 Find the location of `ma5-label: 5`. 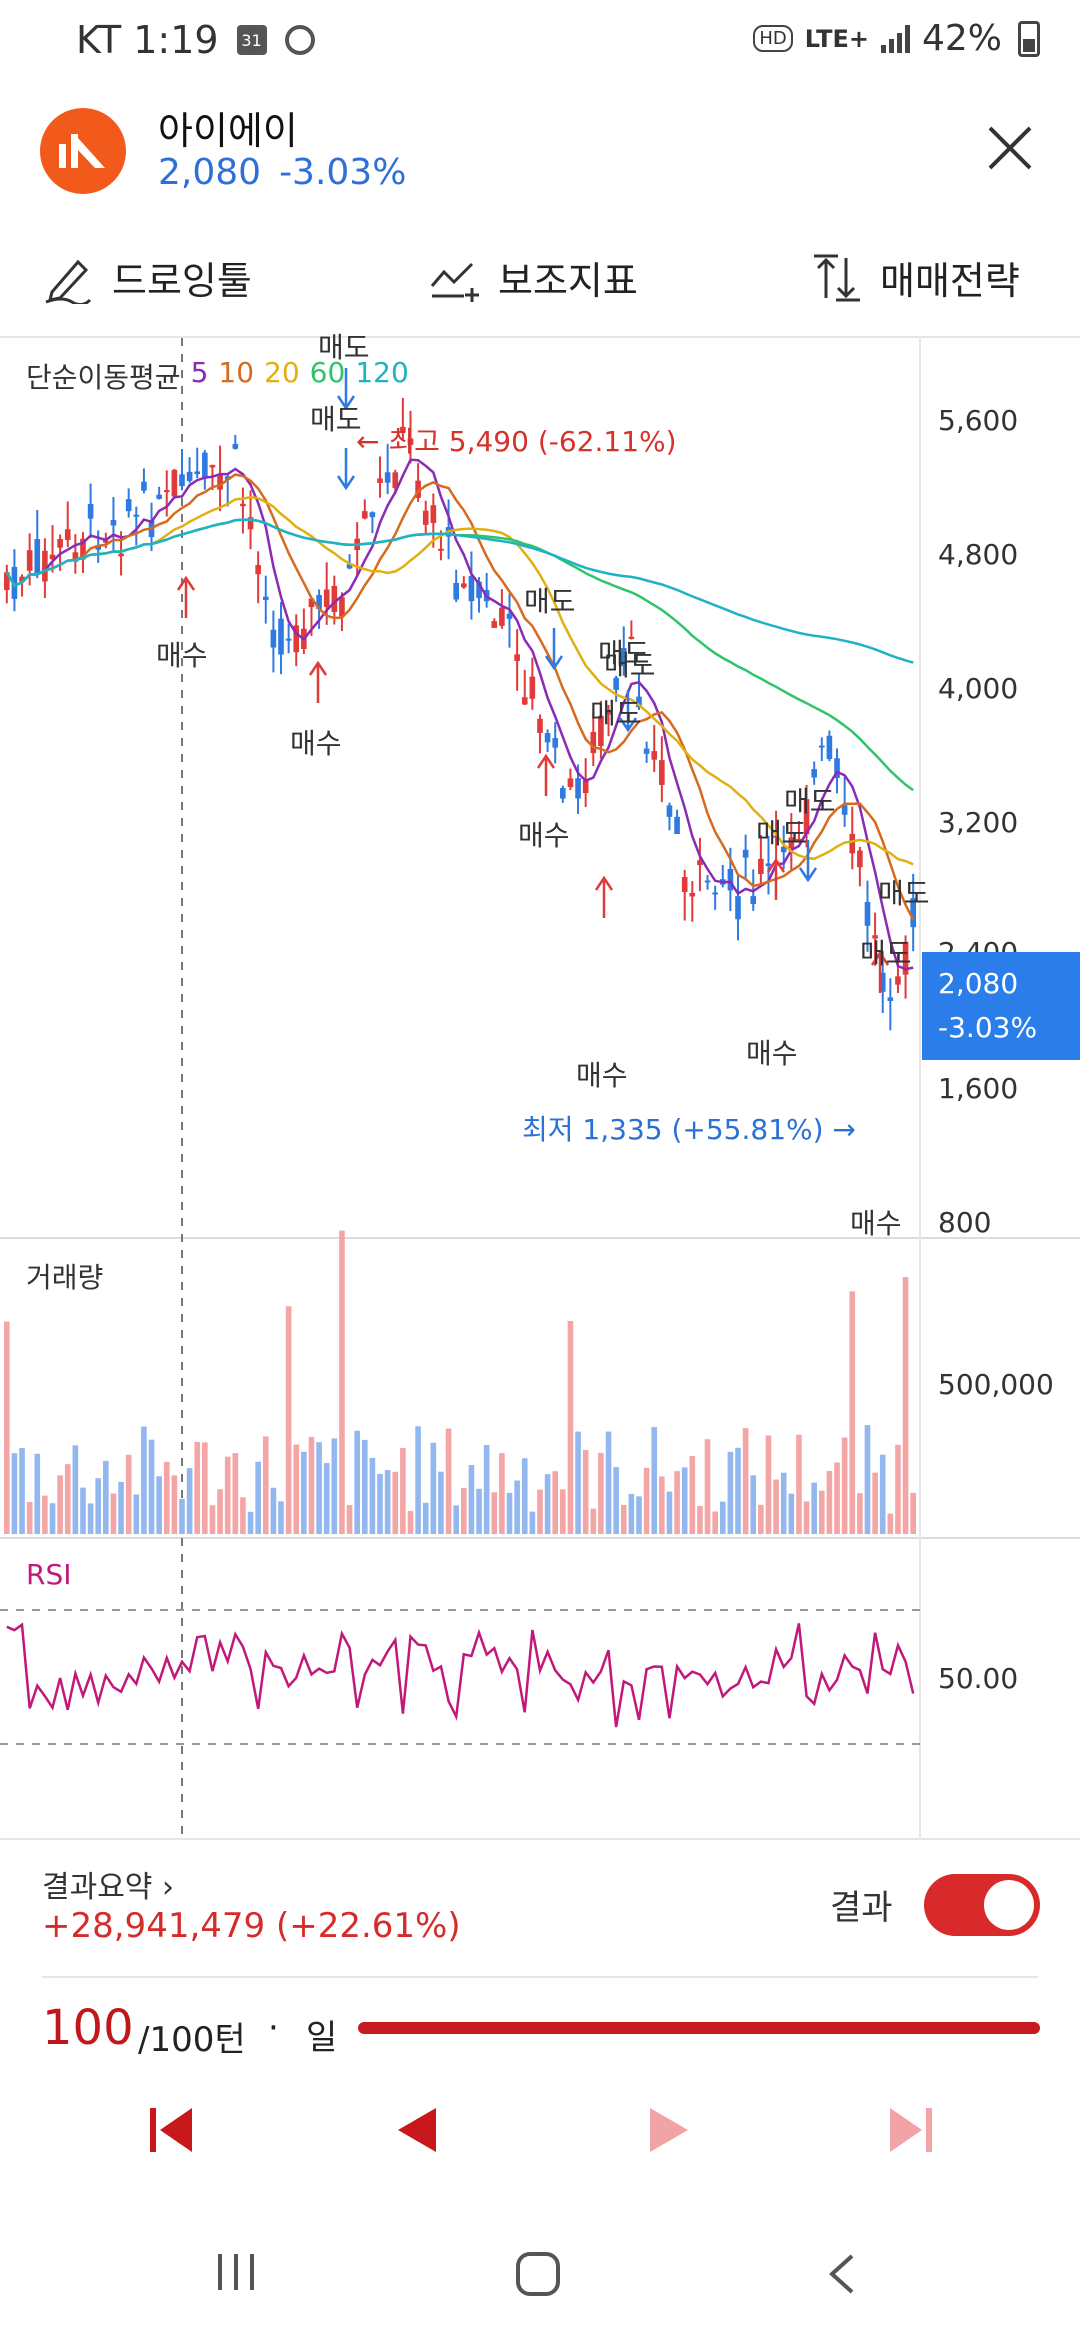

ma5-label: 5 is located at coordinates (199, 372).